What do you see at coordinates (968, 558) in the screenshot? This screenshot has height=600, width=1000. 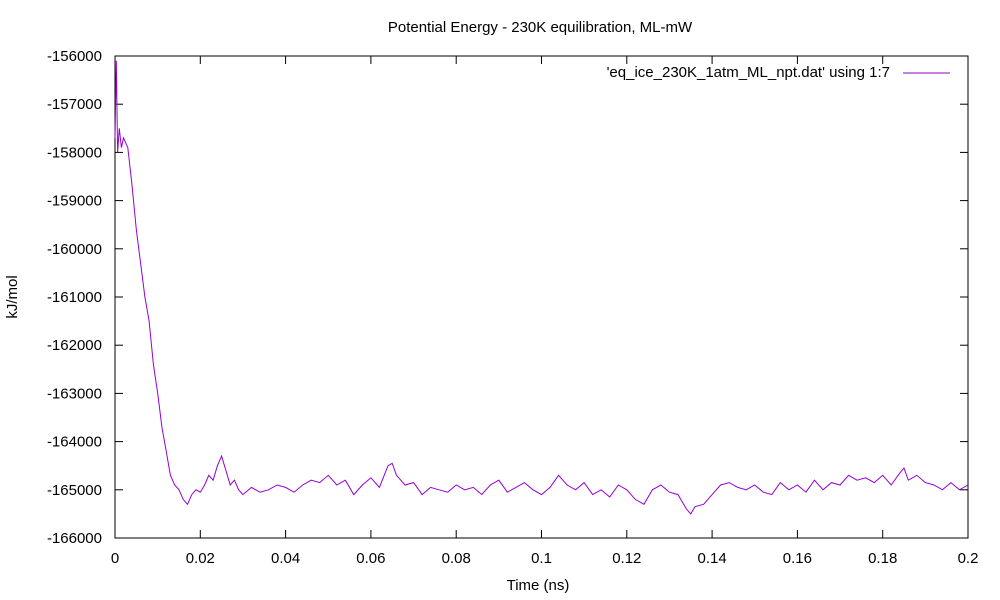 I see `x-tick-label: 0.2` at bounding box center [968, 558].